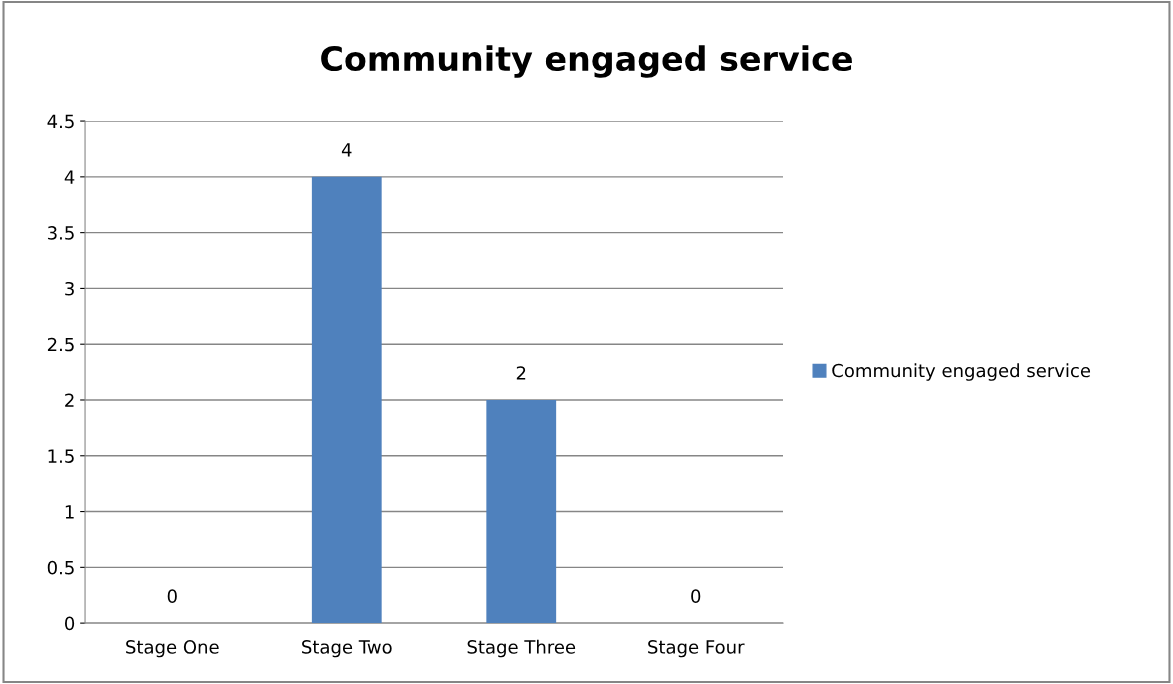 The width and height of the screenshot is (1173, 684). What do you see at coordinates (70, 623) in the screenshot?
I see `y-tick-label: 0` at bounding box center [70, 623].